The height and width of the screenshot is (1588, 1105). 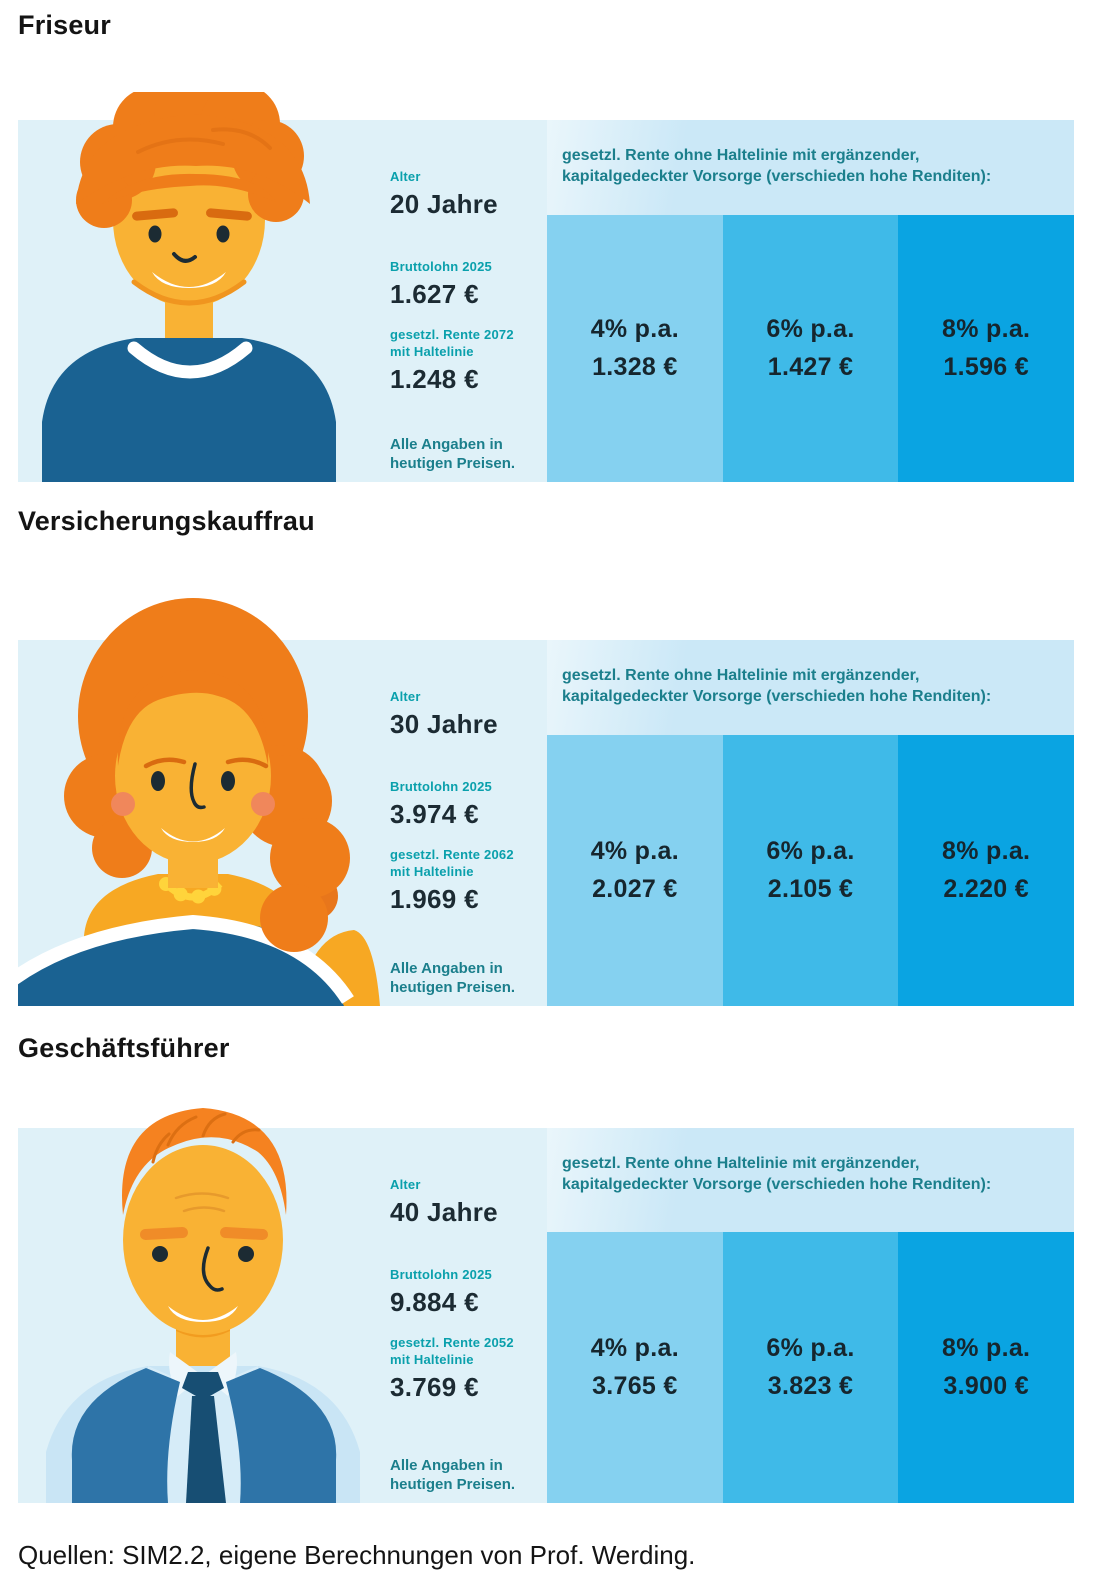 What do you see at coordinates (64, 25) in the screenshot?
I see `section-title-friseur: Friseur` at bounding box center [64, 25].